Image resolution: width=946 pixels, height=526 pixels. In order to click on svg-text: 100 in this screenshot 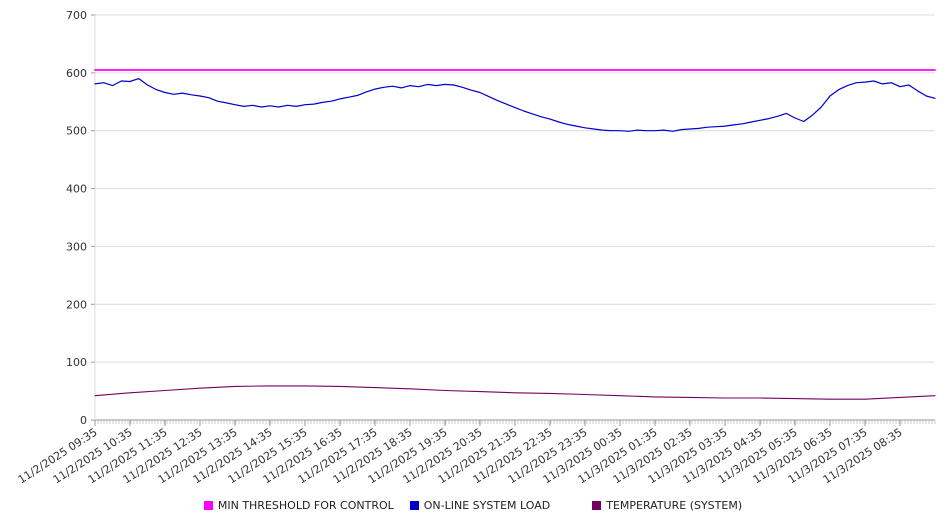, I will do `click(76, 362)`.